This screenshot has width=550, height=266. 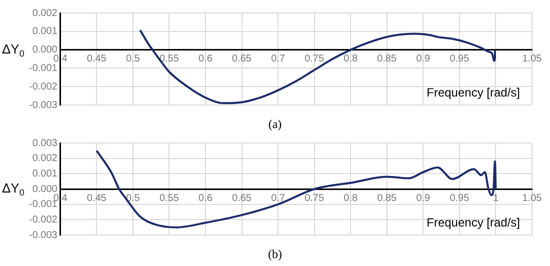 I want to click on x-tick-label: 1, so click(x=495, y=198).